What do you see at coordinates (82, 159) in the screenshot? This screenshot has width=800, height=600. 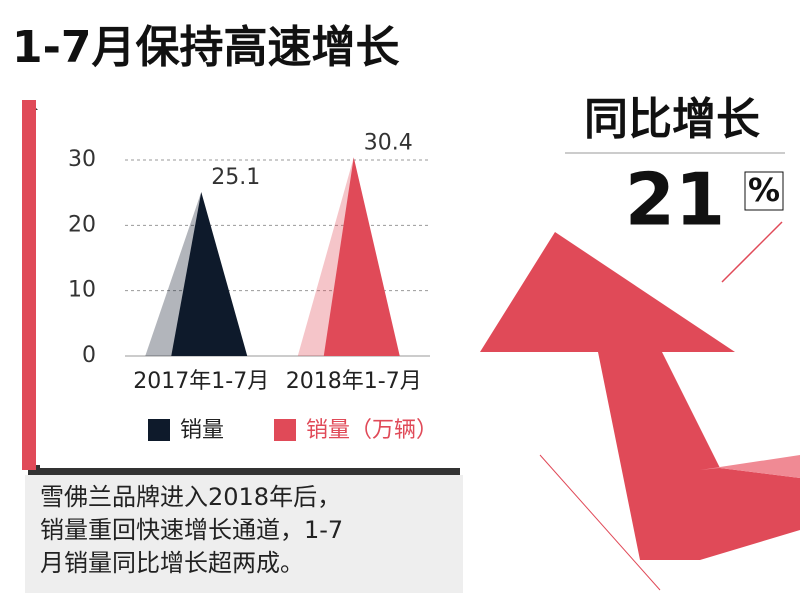 I see `y-tick-label: 30` at bounding box center [82, 159].